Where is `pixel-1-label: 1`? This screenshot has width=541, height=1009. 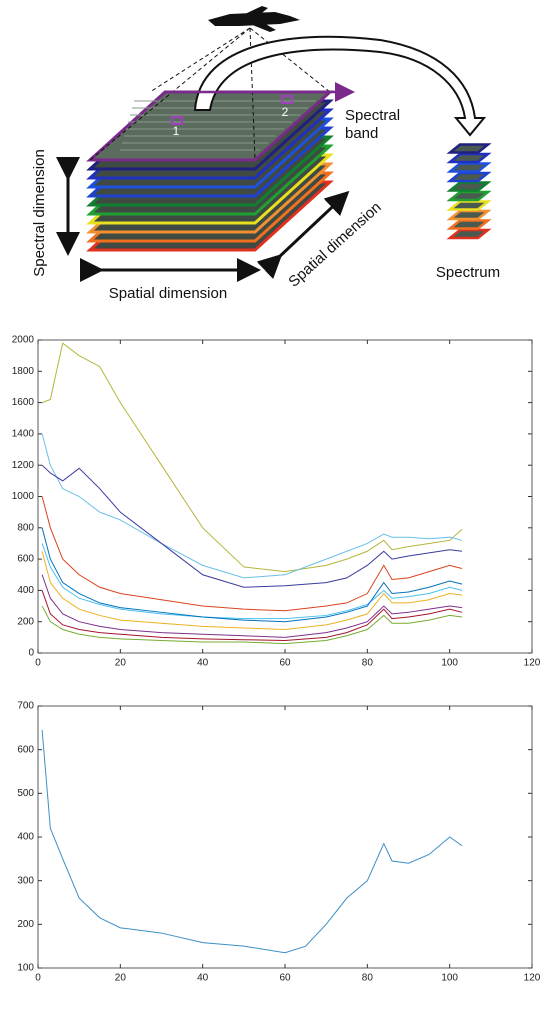 pixel-1-label: 1 is located at coordinates (176, 131).